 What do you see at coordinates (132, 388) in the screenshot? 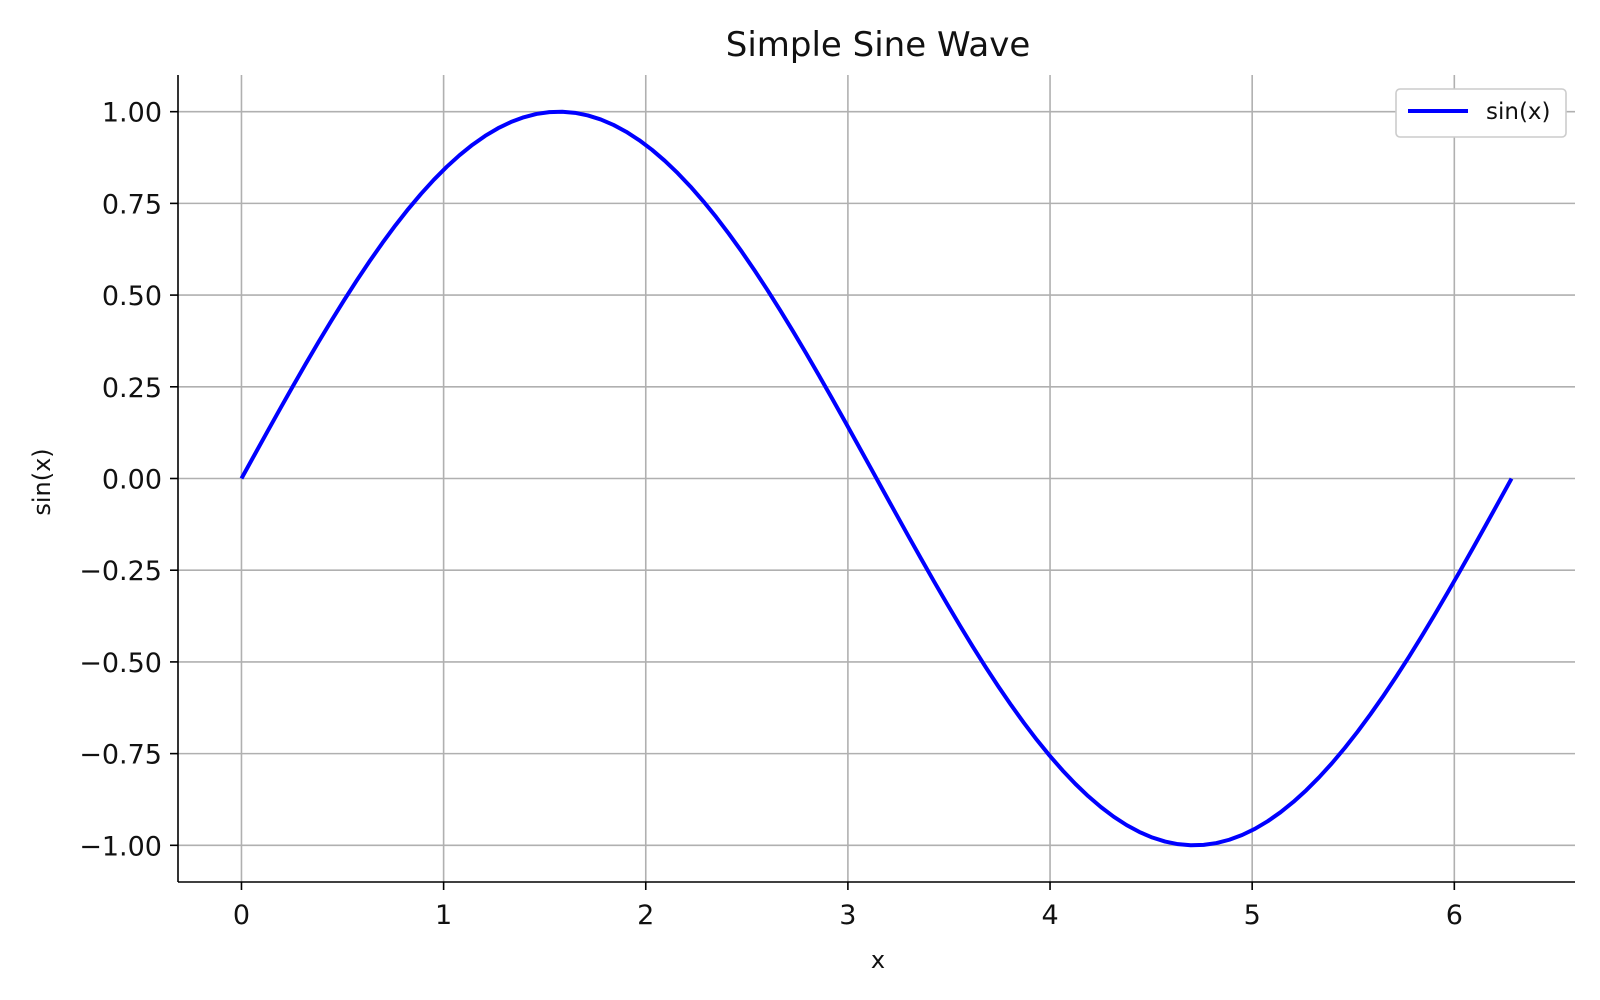
I see `y-tick-label: 0.25` at bounding box center [132, 388].